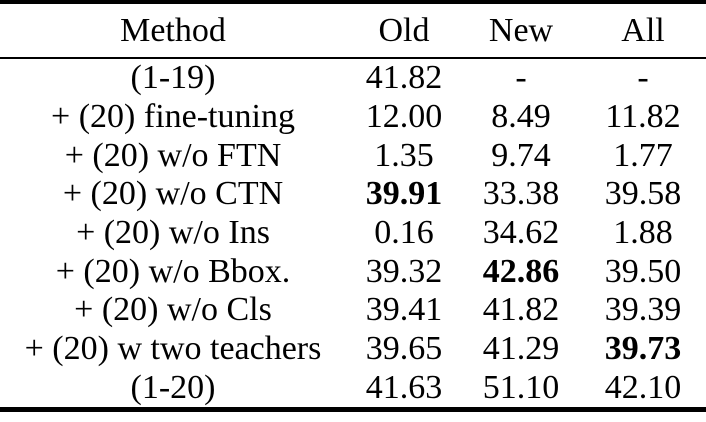 The image size is (706, 422). What do you see at coordinates (173, 349) in the screenshot?
I see `method-cell: + (20) w two teachers` at bounding box center [173, 349].